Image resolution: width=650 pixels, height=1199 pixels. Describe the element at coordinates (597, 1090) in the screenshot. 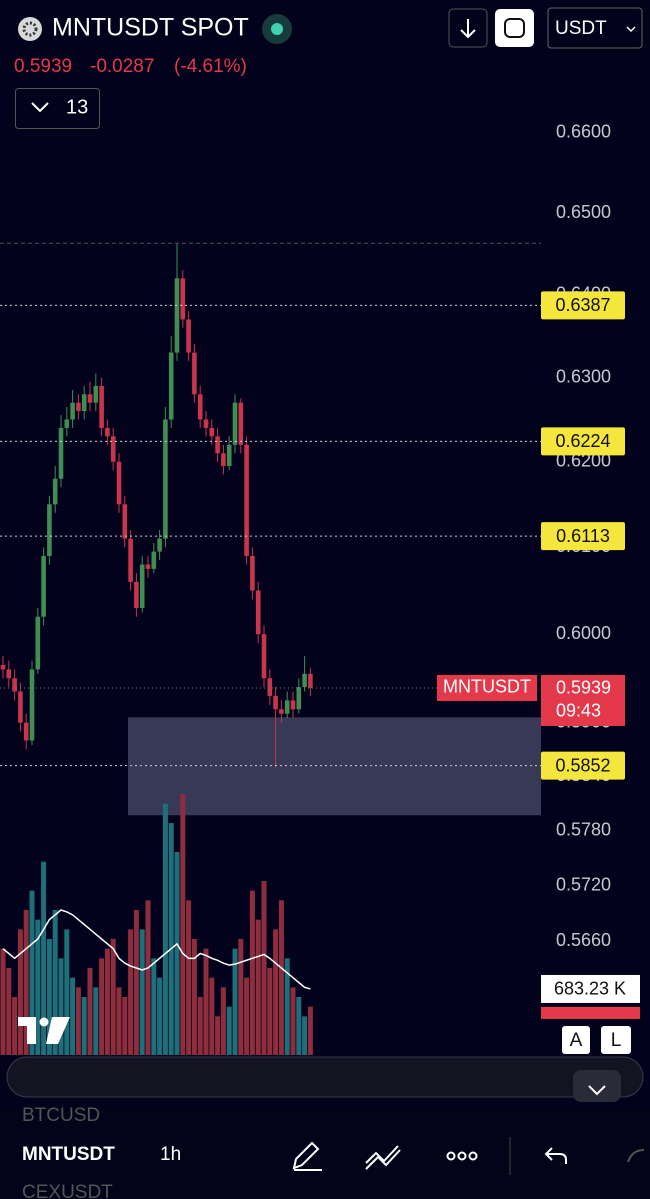

I see `collapse-icon` at that location.